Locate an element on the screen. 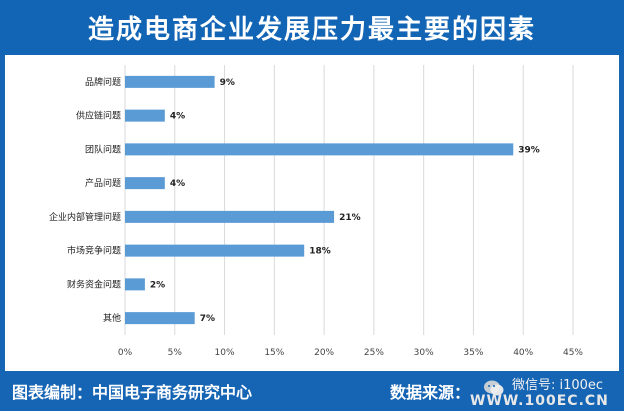 The image size is (624, 411). x-tick-label: 25% is located at coordinates (374, 353).